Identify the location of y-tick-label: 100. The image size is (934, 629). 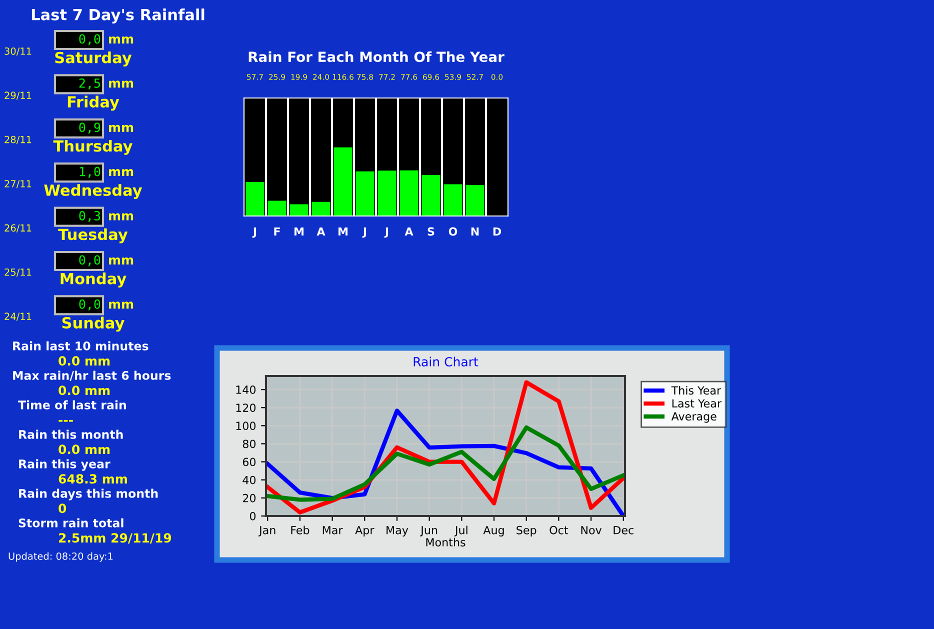
(246, 426).